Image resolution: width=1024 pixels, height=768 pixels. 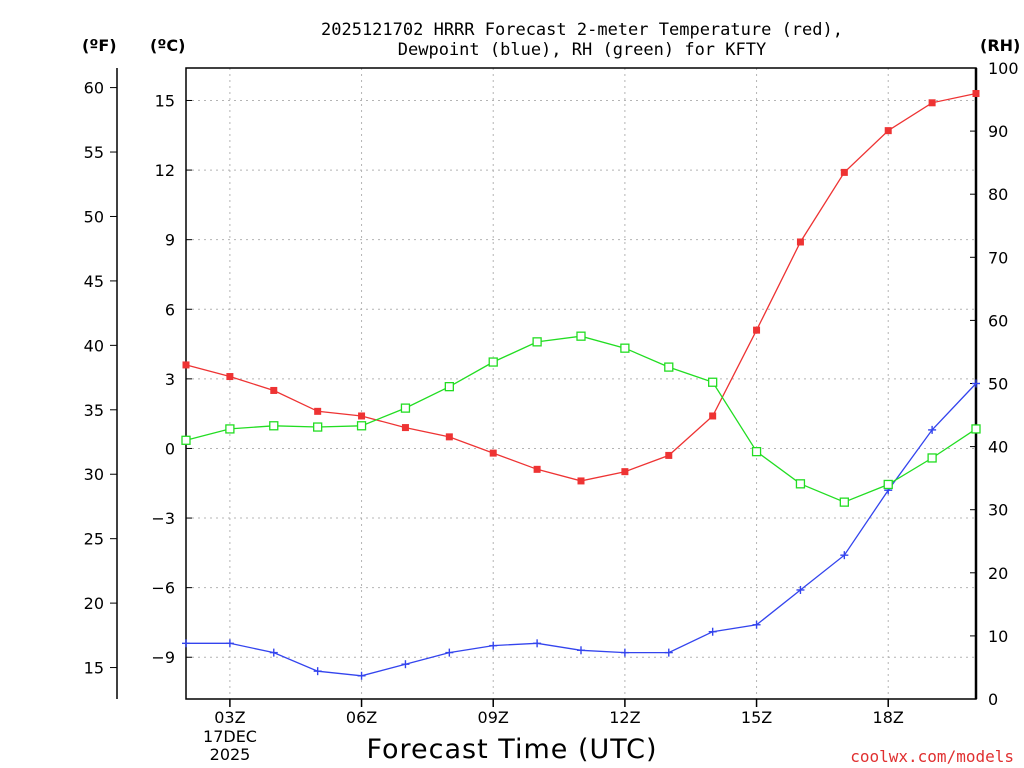 What do you see at coordinates (998, 194) in the screenshot?
I see `rh-tick-label: 80` at bounding box center [998, 194].